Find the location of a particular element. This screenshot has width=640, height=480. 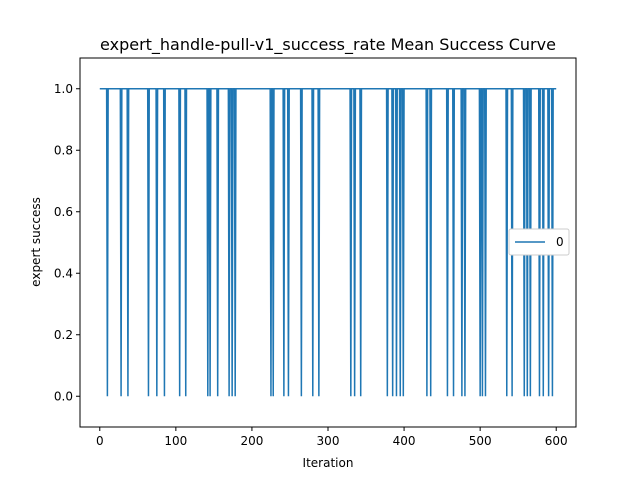

y-tick-label: 0.6 is located at coordinates (63, 212).